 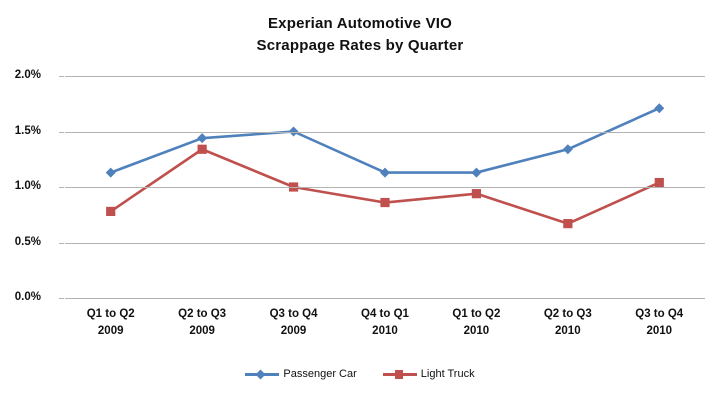 I want to click on legend-label: Passenger Car, so click(x=320, y=374).